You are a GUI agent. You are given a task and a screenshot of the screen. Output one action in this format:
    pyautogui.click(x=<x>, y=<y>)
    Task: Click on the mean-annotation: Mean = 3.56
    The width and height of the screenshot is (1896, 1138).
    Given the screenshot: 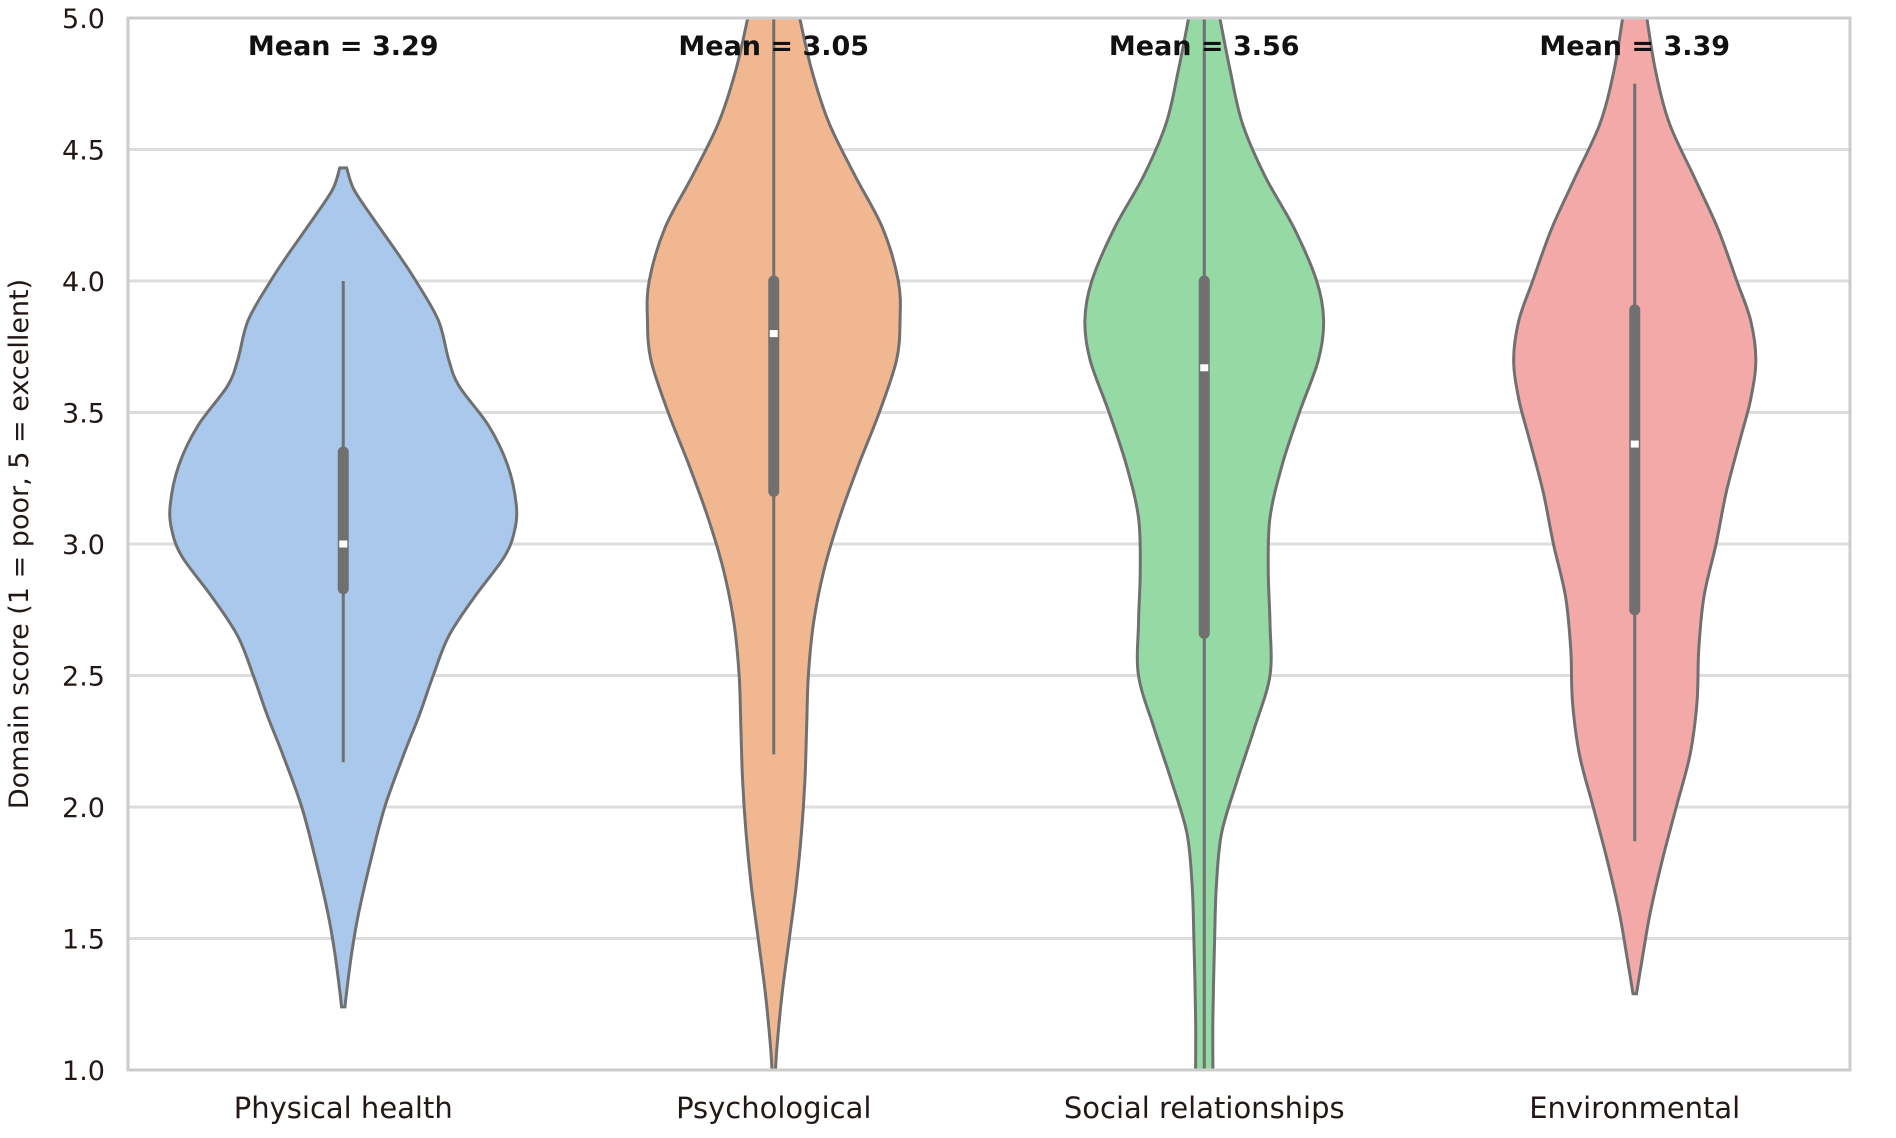 What is the action you would take?
    pyautogui.click(x=1204, y=46)
    